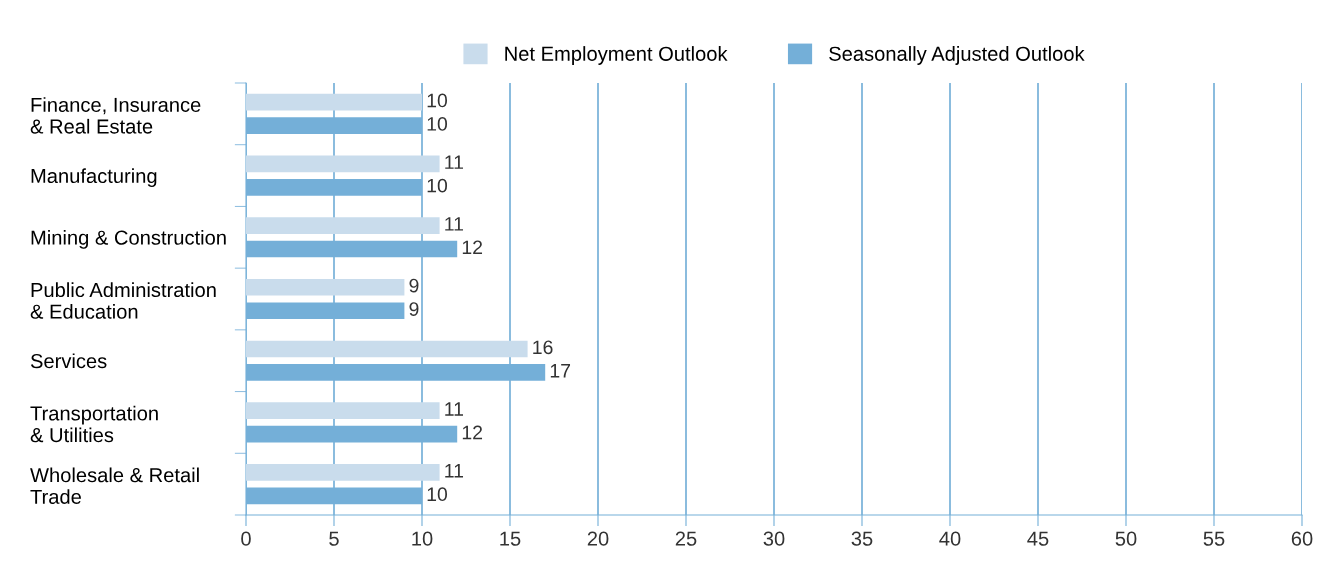 The height and width of the screenshot is (569, 1330). I want to click on data-label: 17, so click(560, 371).